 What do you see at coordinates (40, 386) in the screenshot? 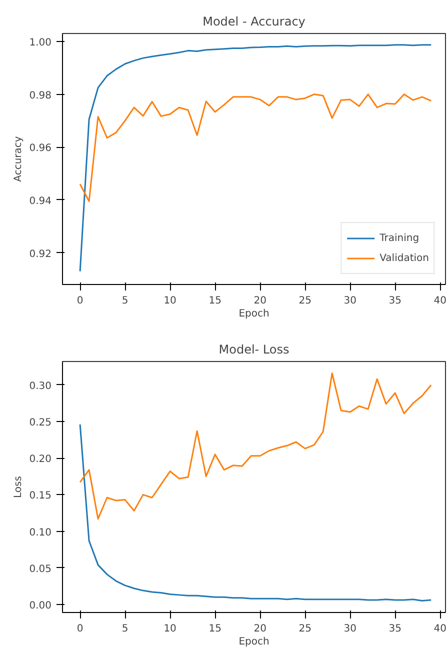
I see `y-tick-label: 0.30` at bounding box center [40, 386].